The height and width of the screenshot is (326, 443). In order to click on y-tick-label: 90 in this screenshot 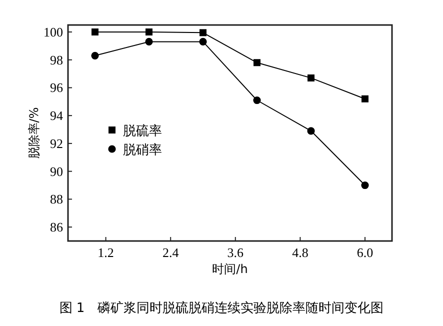, I will do `click(56, 171)`.